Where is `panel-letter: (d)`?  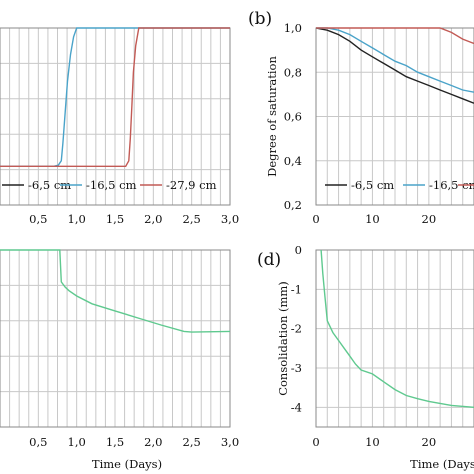
panel-letter: (d) is located at coordinates (269, 260).